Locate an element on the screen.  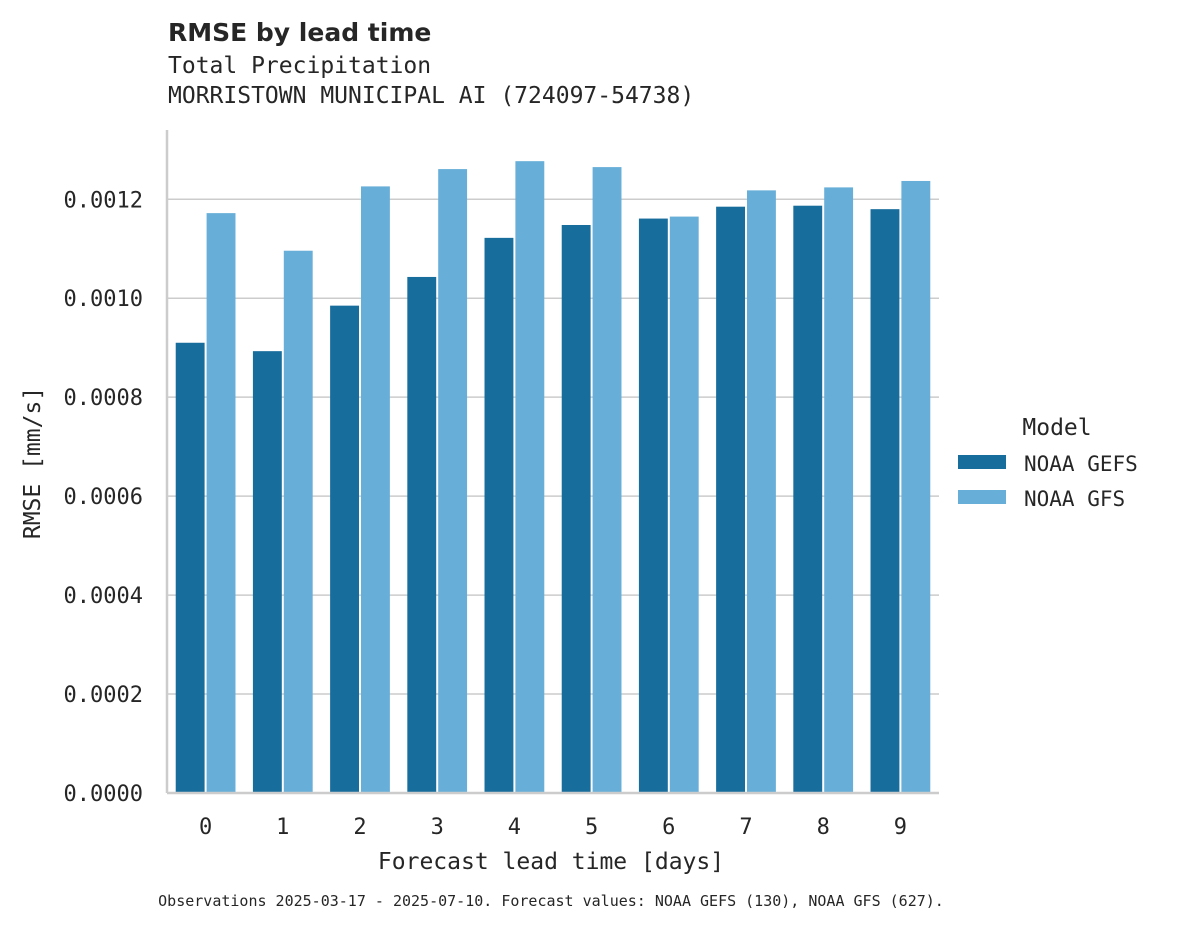
legend-title: Model is located at coordinates (1056, 428).